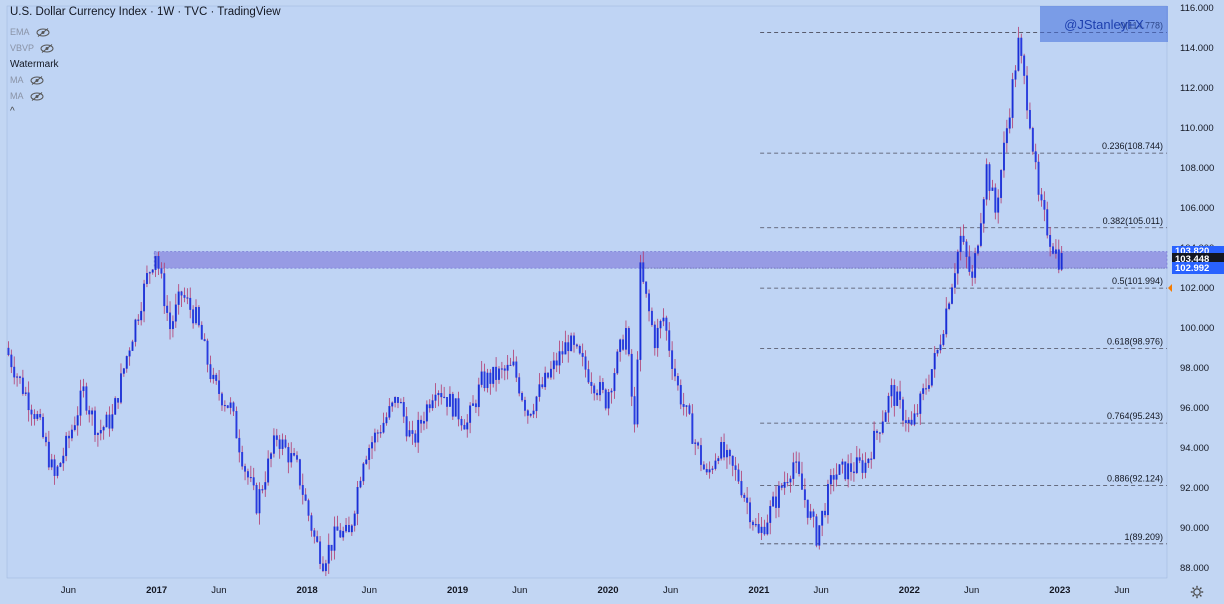 This screenshot has height=604, width=1224. What do you see at coordinates (12, 111) in the screenshot?
I see `collapse-legend-button: ^` at bounding box center [12, 111].